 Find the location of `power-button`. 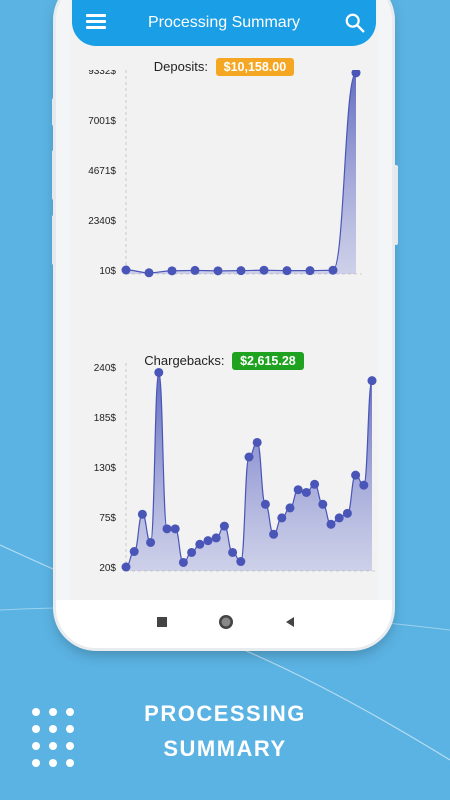

power-button is located at coordinates (396, 205).